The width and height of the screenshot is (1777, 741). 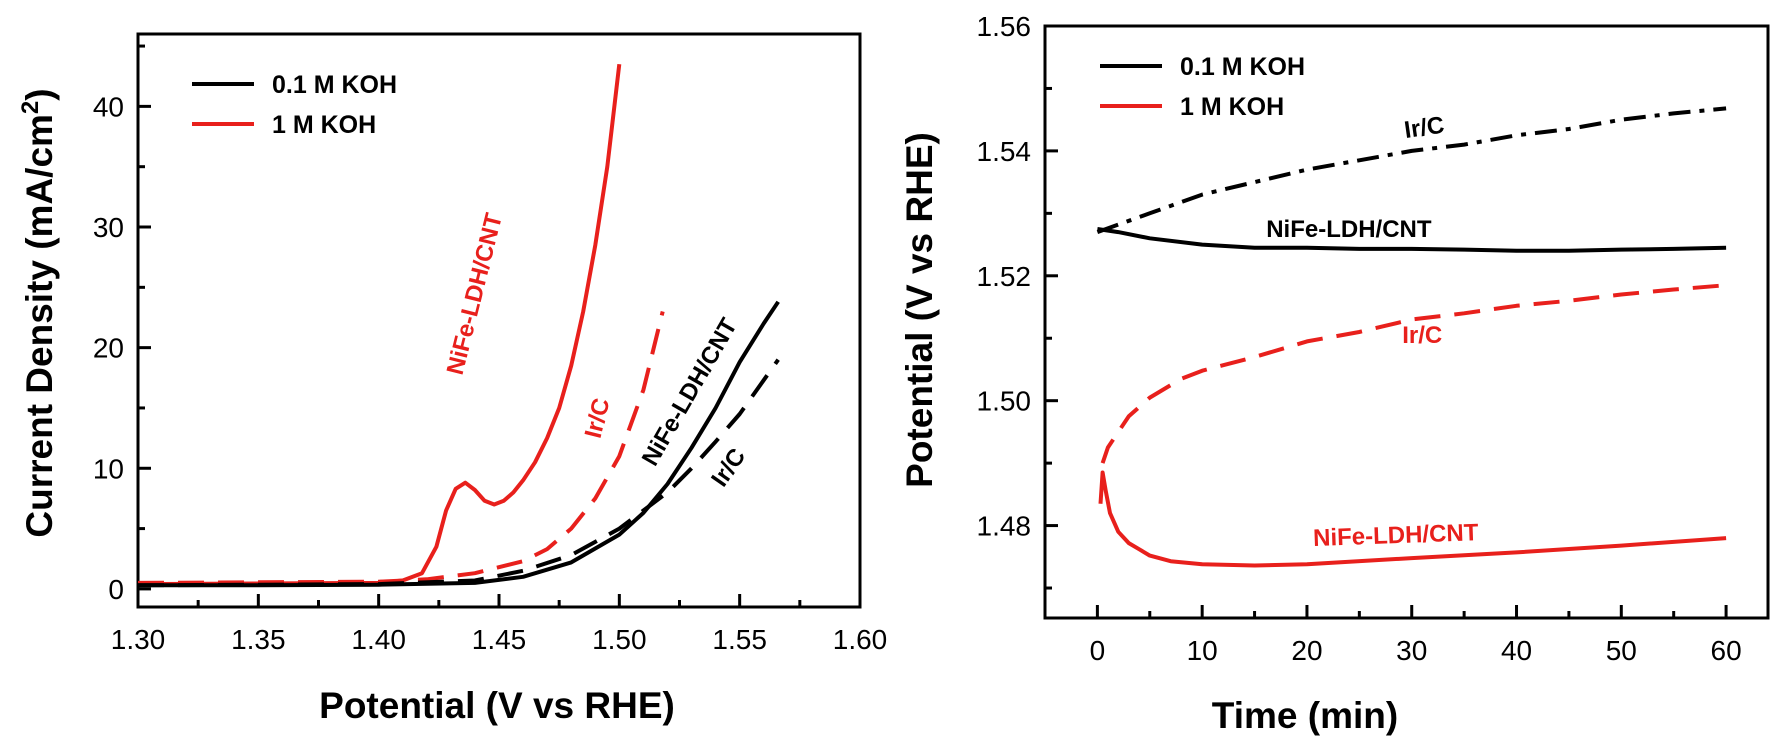 I want to click on x-tick-label: 1.45, so click(x=499, y=639).